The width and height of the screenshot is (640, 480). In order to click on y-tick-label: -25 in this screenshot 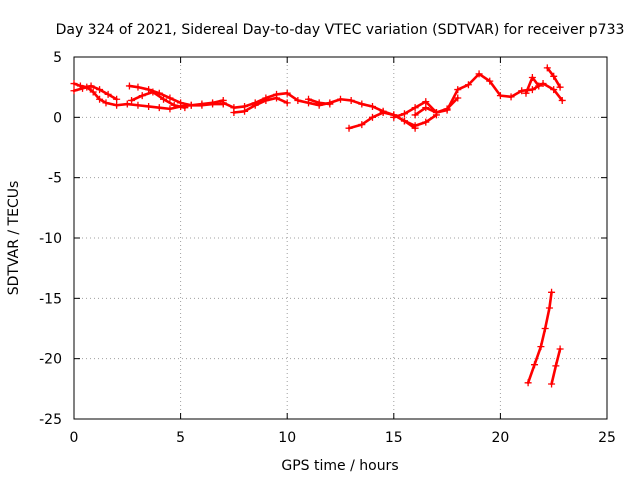, I will do `click(50, 420)`.